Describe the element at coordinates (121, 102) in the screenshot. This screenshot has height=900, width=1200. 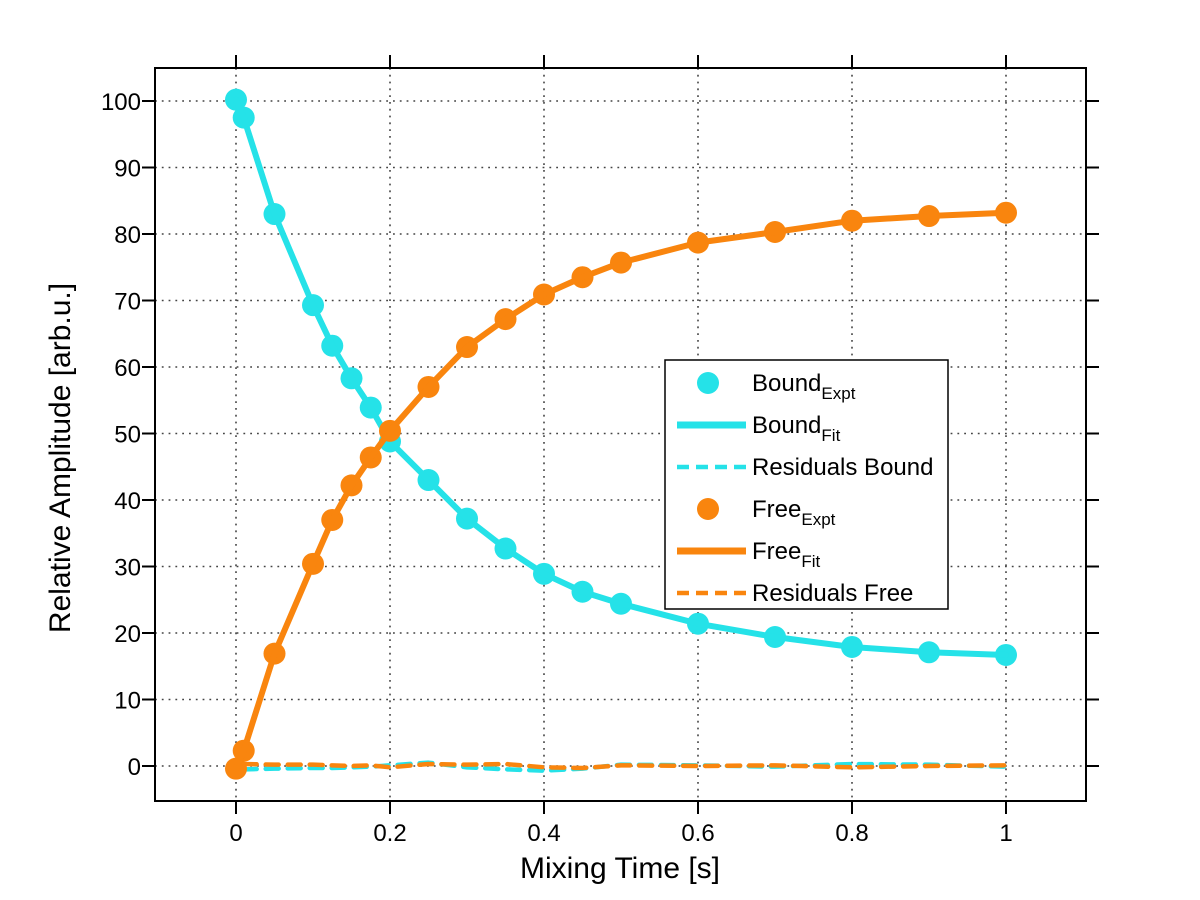
I see `y-tick-label: 100` at that location.